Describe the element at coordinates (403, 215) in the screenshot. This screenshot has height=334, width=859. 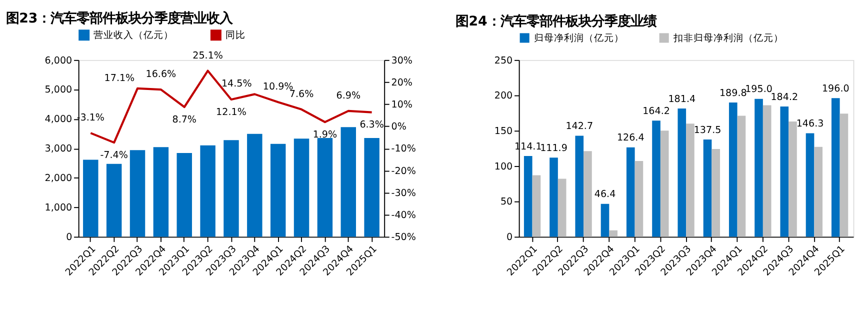
I see `y2-tick-label: -40%` at that location.